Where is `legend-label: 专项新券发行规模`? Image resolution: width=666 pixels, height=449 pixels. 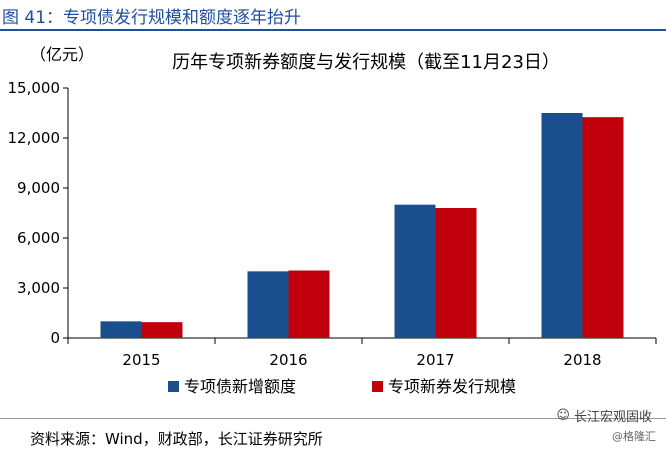
legend-label: 专项新券发行规模 is located at coordinates (452, 386).